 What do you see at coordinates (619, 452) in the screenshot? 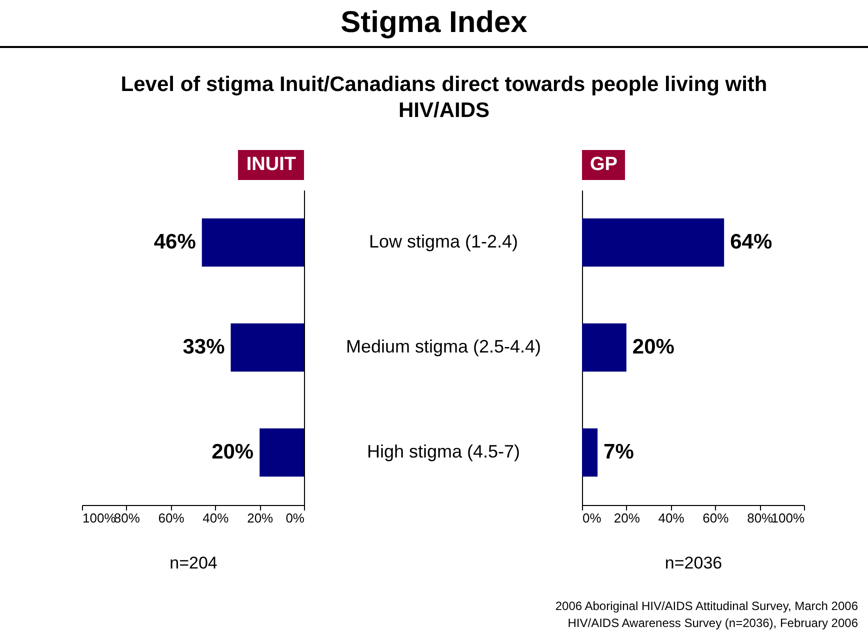
I see `data-label: 7%` at bounding box center [619, 452].